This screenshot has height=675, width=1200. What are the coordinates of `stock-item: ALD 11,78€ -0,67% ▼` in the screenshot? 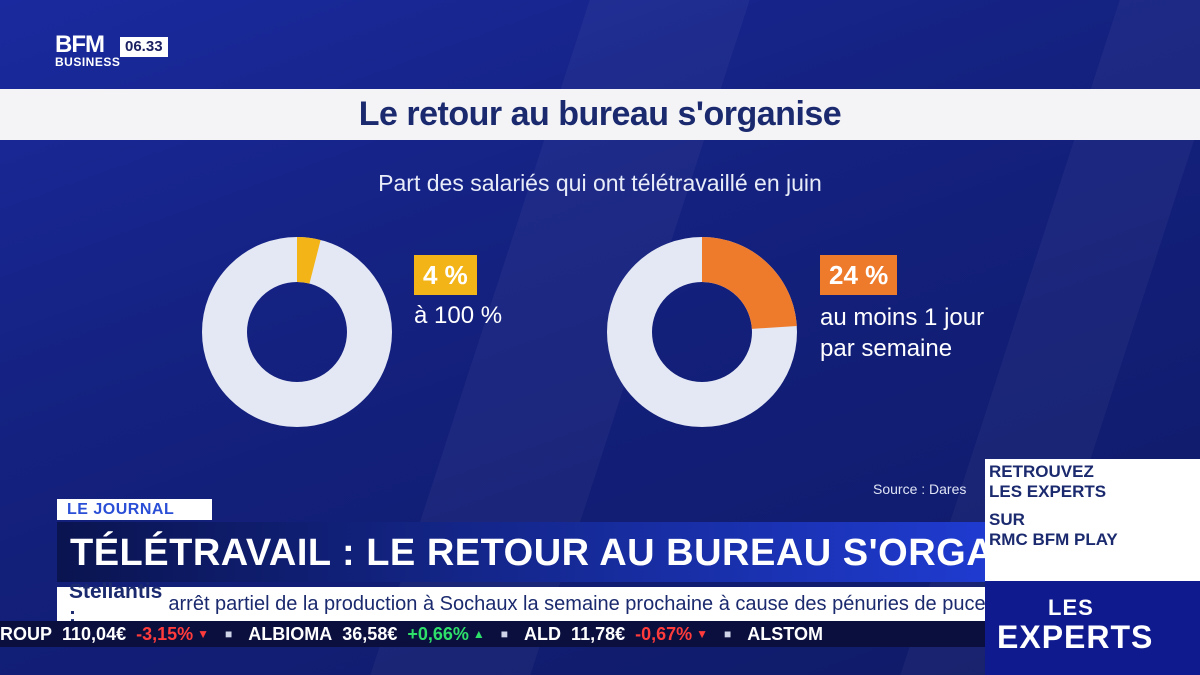 It's located at (616, 634).